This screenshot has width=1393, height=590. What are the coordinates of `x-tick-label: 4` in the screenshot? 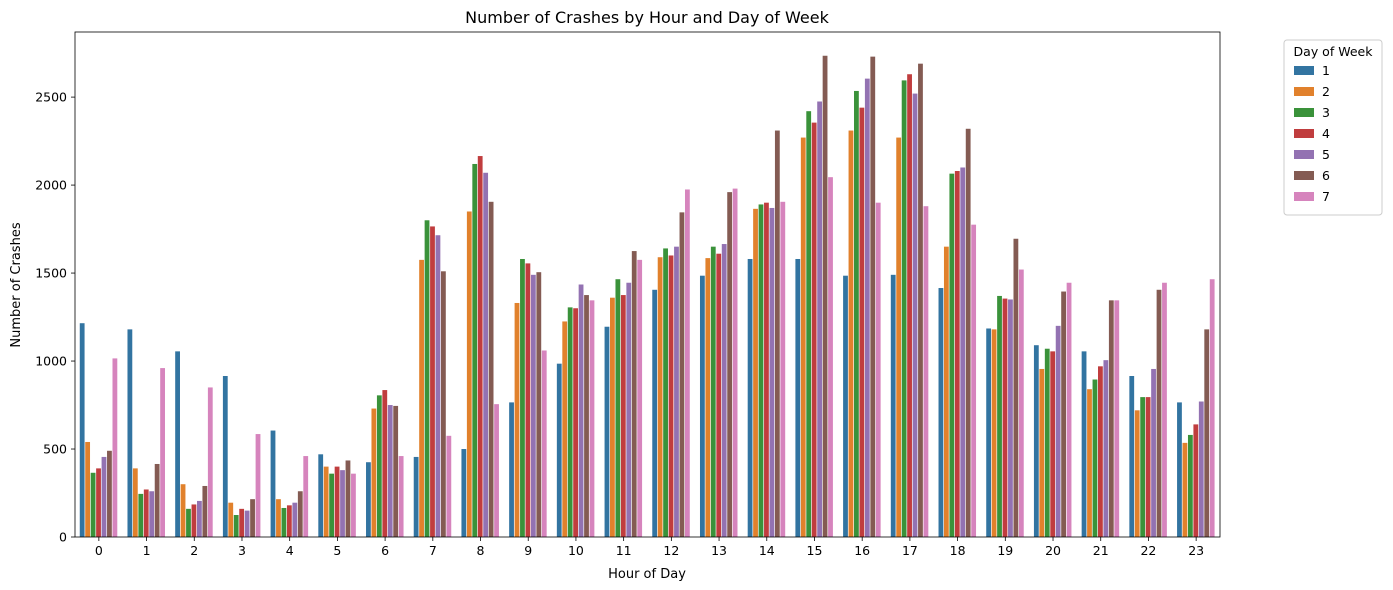 It's located at (290, 550).